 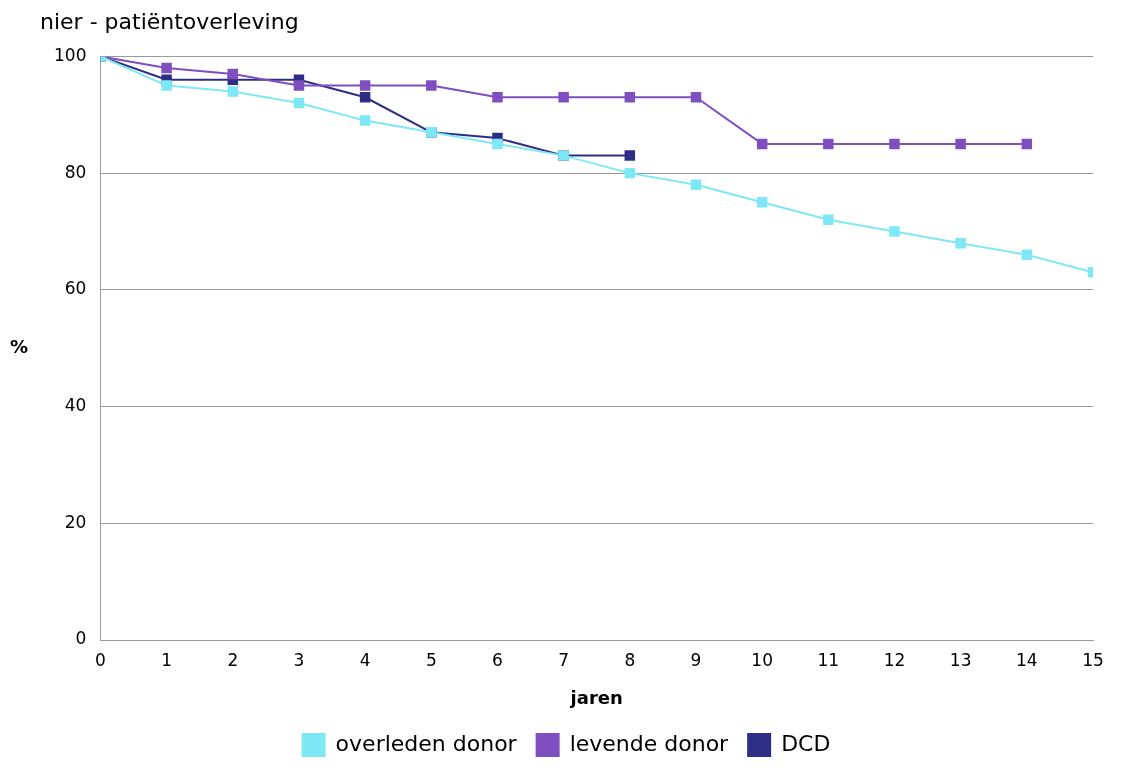 What do you see at coordinates (828, 659) in the screenshot?
I see `x-tick-label: 11` at bounding box center [828, 659].